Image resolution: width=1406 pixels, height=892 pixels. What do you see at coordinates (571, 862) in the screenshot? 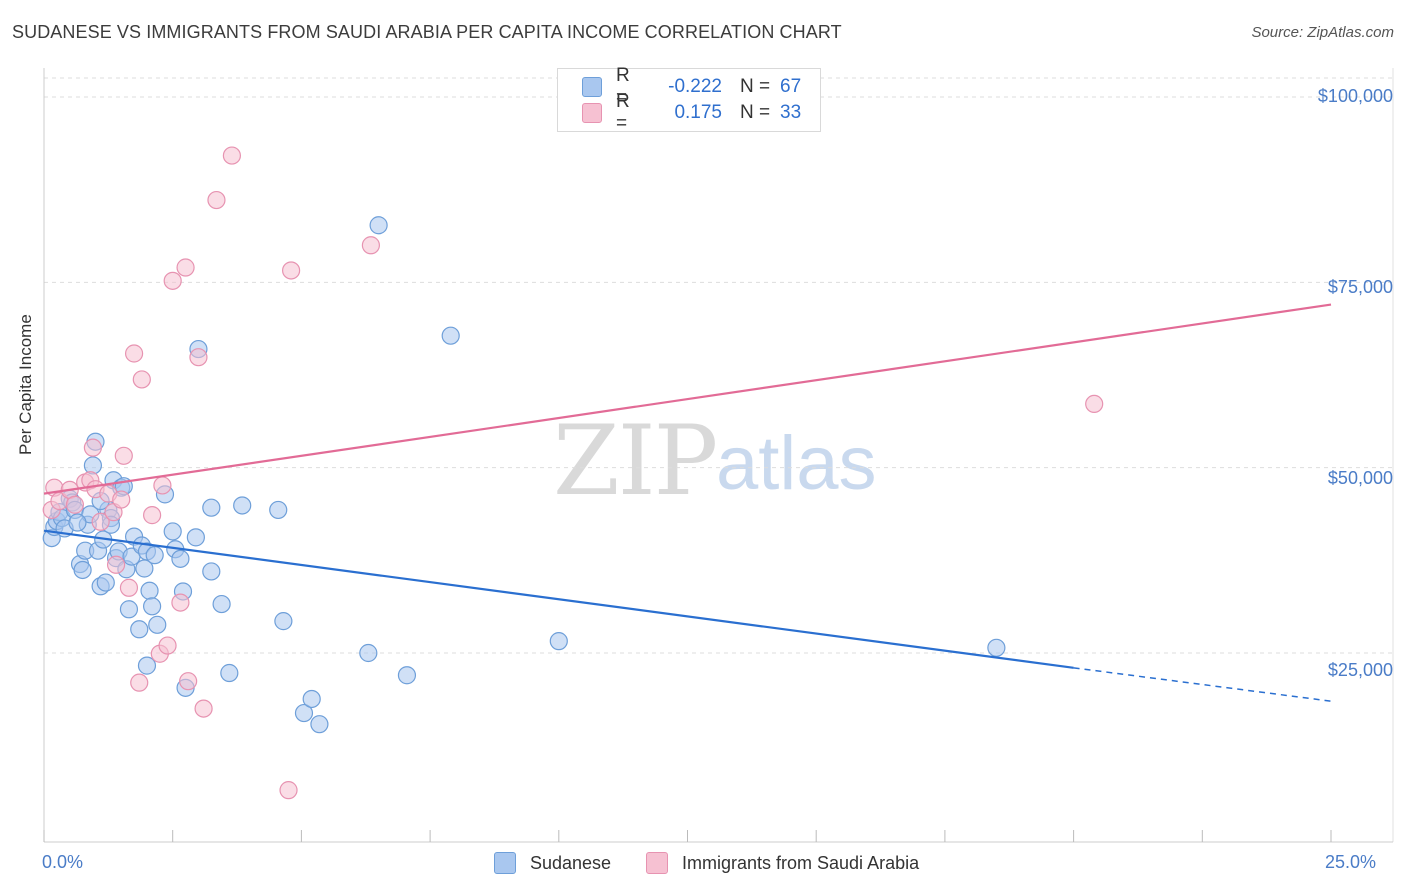
I see `bottom-legend-label: Sudanese` at bounding box center [571, 862].